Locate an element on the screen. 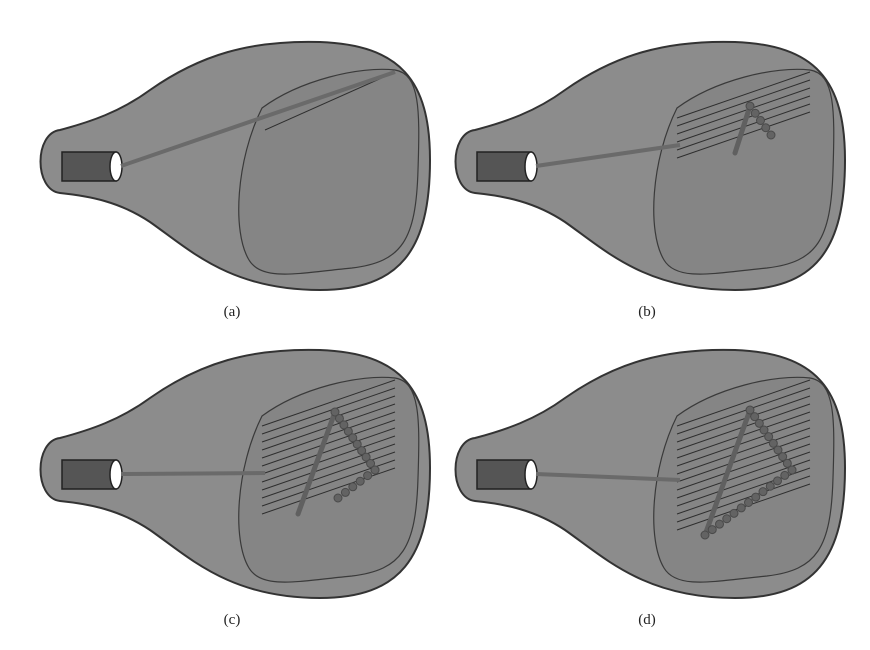 Image resolution: width=870 pixels, height=650 pixels. panel-label: (b) is located at coordinates (647, 312).